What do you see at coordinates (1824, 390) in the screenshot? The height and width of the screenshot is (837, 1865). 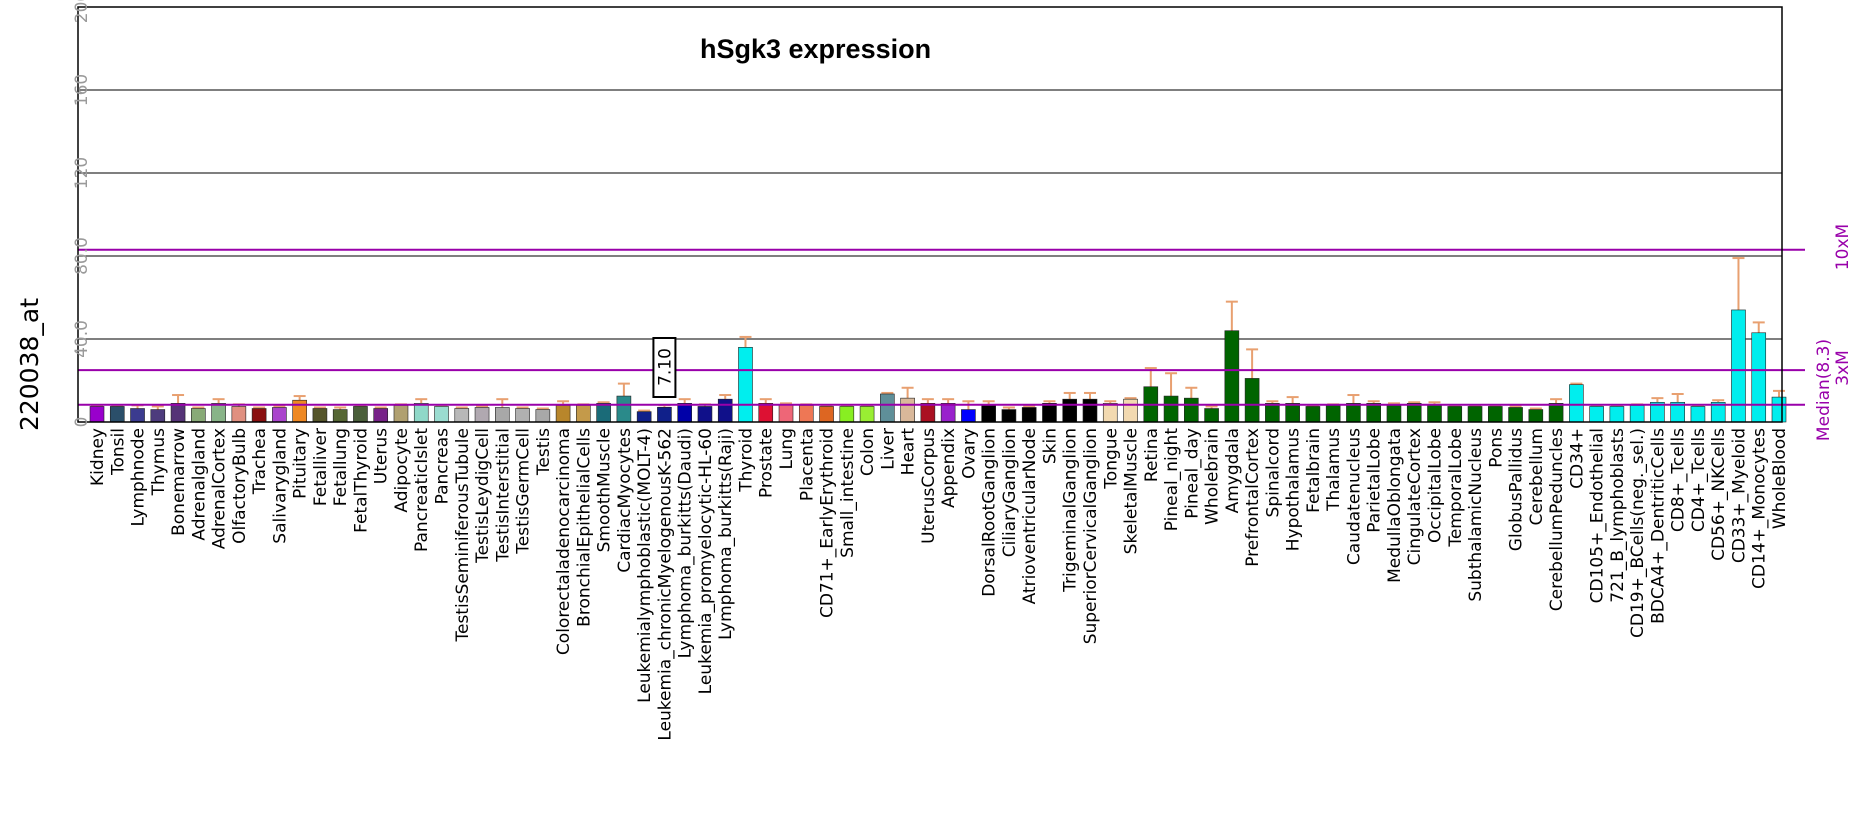 I see `reference-line-label: Median(8.3)` at bounding box center [1824, 390].